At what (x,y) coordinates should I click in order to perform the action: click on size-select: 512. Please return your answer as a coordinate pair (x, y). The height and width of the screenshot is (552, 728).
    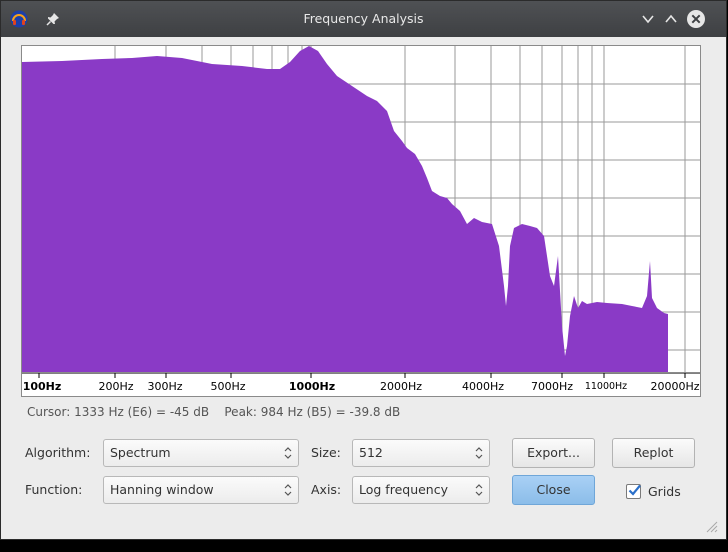
    Looking at the image, I should click on (421, 453).